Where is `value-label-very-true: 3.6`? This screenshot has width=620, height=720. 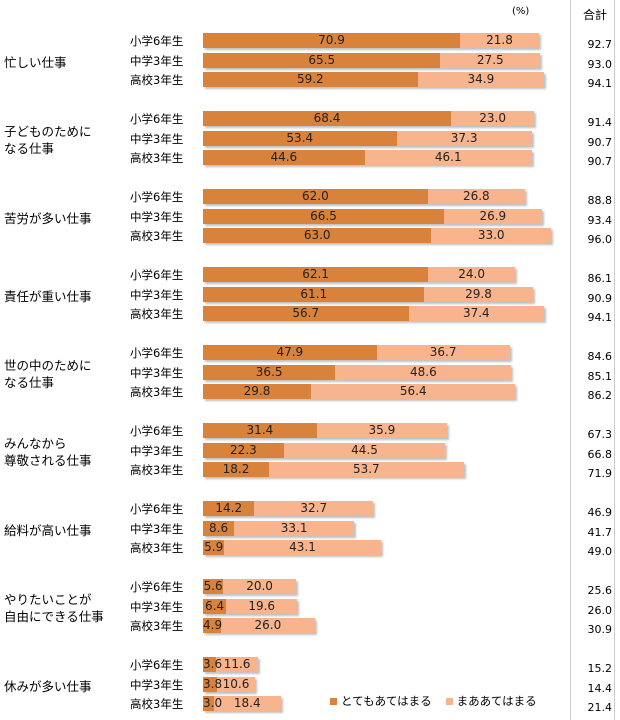
value-label-very-true: 3.6 is located at coordinates (213, 664).